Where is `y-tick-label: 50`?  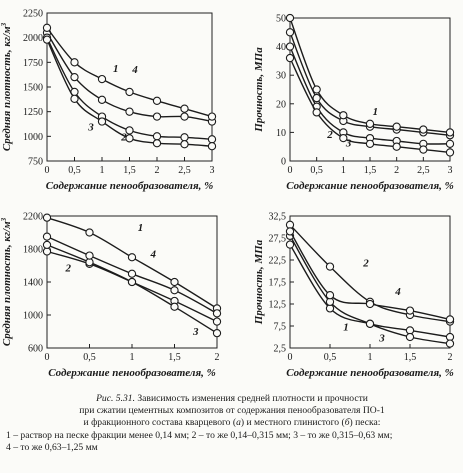
y-tick-label: 50 is located at coordinates (281, 19).